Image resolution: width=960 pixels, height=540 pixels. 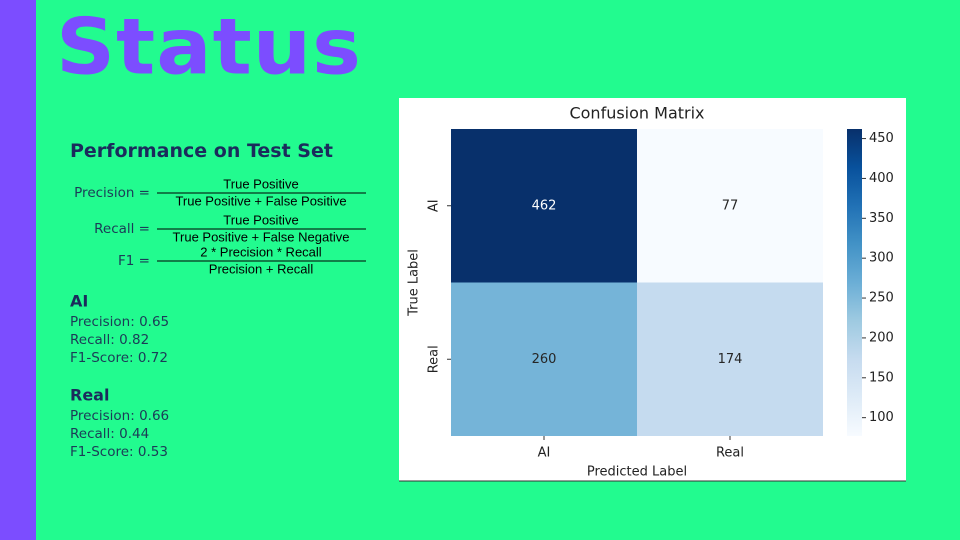 What do you see at coordinates (109, 434) in the screenshot?
I see `metric: Recall: 0.44` at bounding box center [109, 434].